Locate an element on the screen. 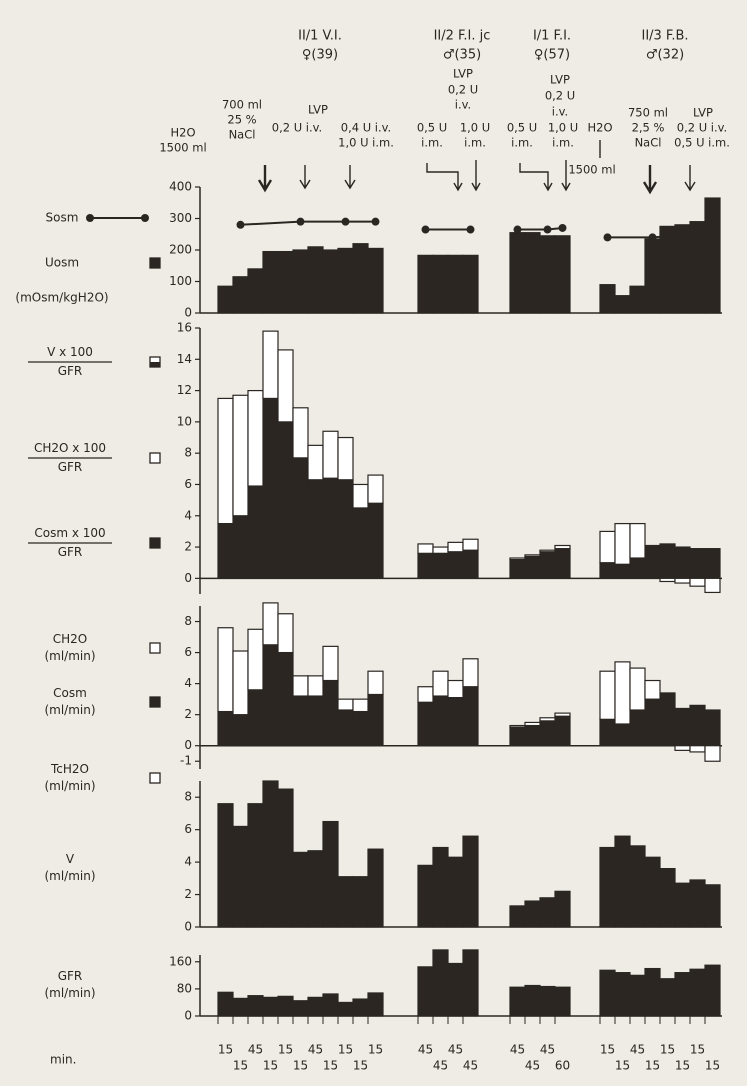  line-segment is located at coordinates (675, 236).